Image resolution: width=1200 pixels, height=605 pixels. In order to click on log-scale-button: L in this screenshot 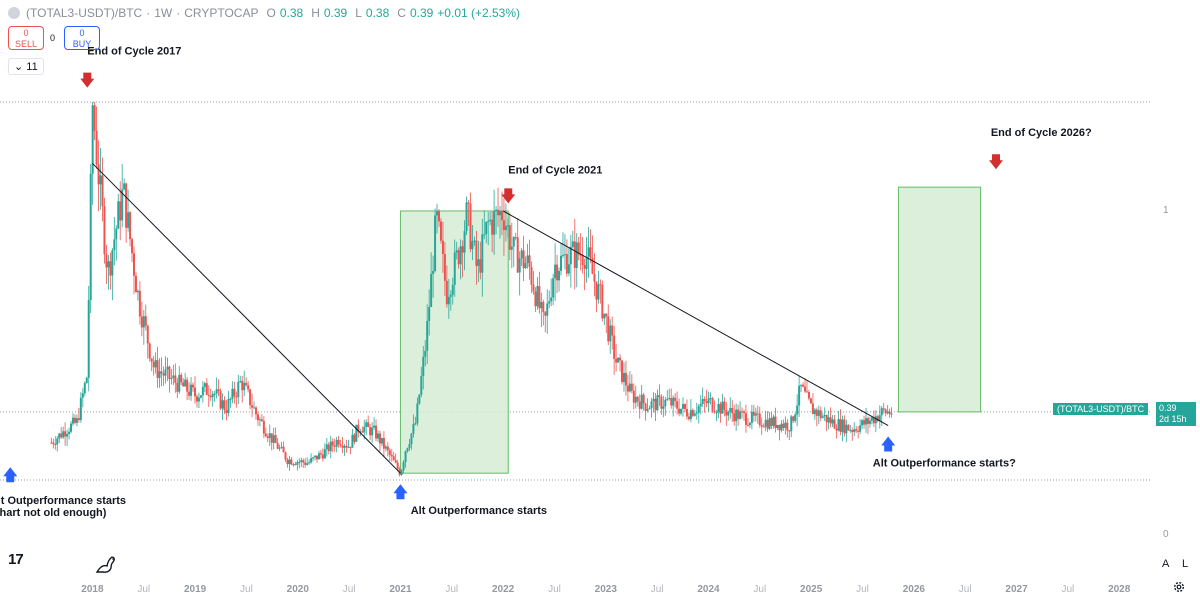, I will do `click(1185, 564)`.